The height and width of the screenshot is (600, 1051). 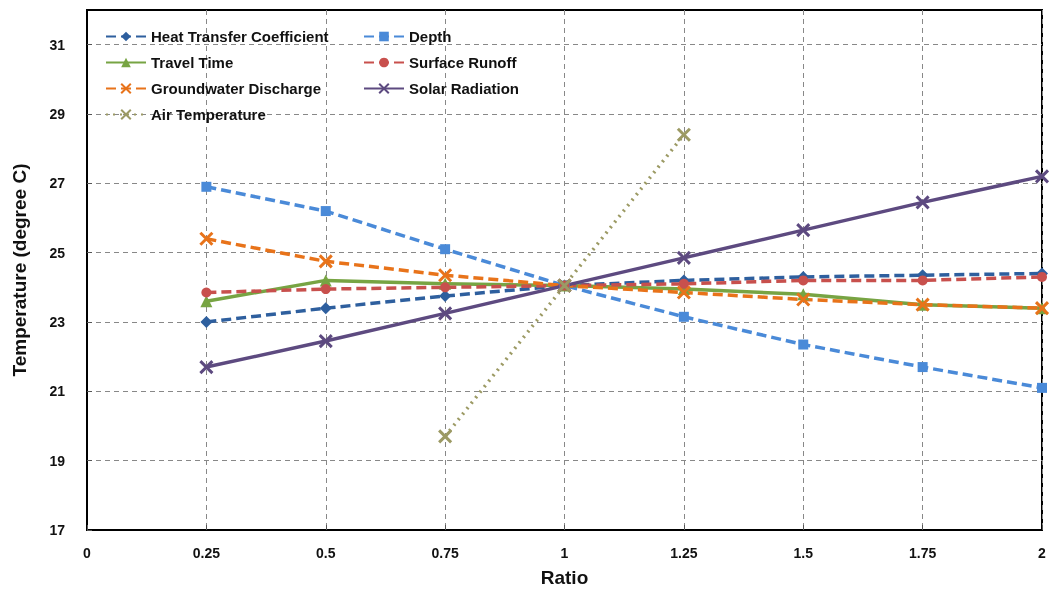 I want to click on legend-label: Travel Time, so click(x=192, y=62).